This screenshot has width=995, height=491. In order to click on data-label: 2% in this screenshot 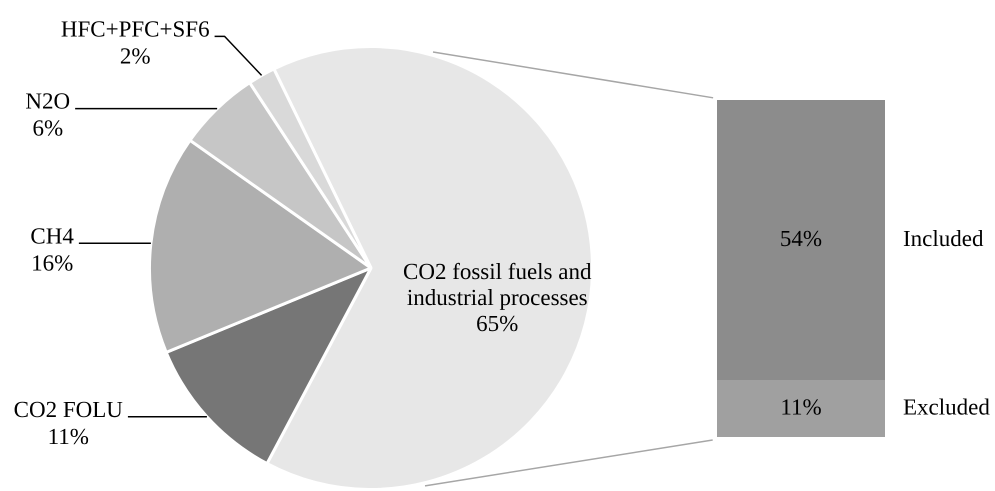, I will do `click(135, 55)`.